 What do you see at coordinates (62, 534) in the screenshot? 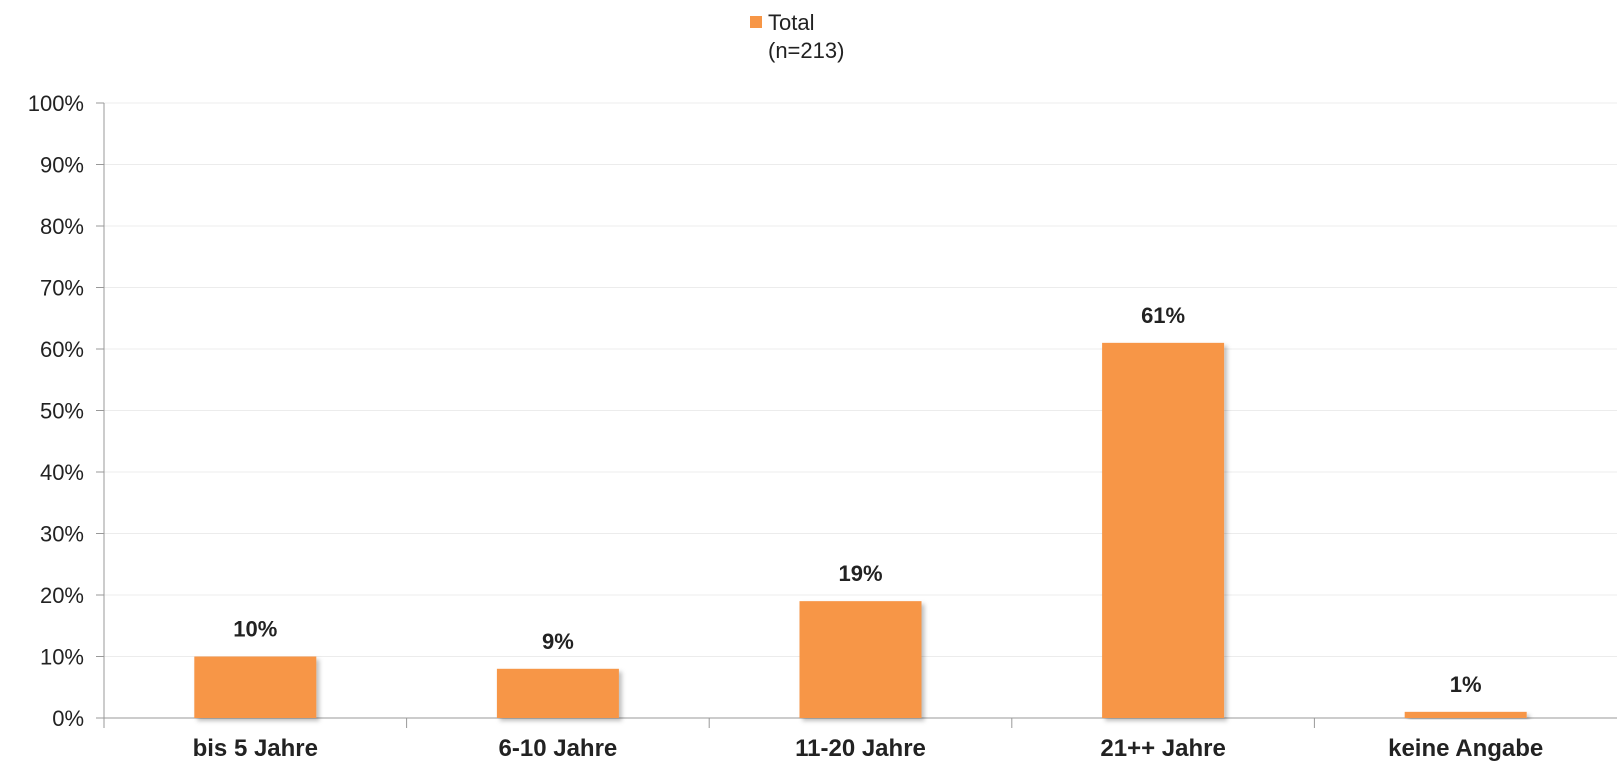
I see `y-tick-label: 30%` at bounding box center [62, 534].